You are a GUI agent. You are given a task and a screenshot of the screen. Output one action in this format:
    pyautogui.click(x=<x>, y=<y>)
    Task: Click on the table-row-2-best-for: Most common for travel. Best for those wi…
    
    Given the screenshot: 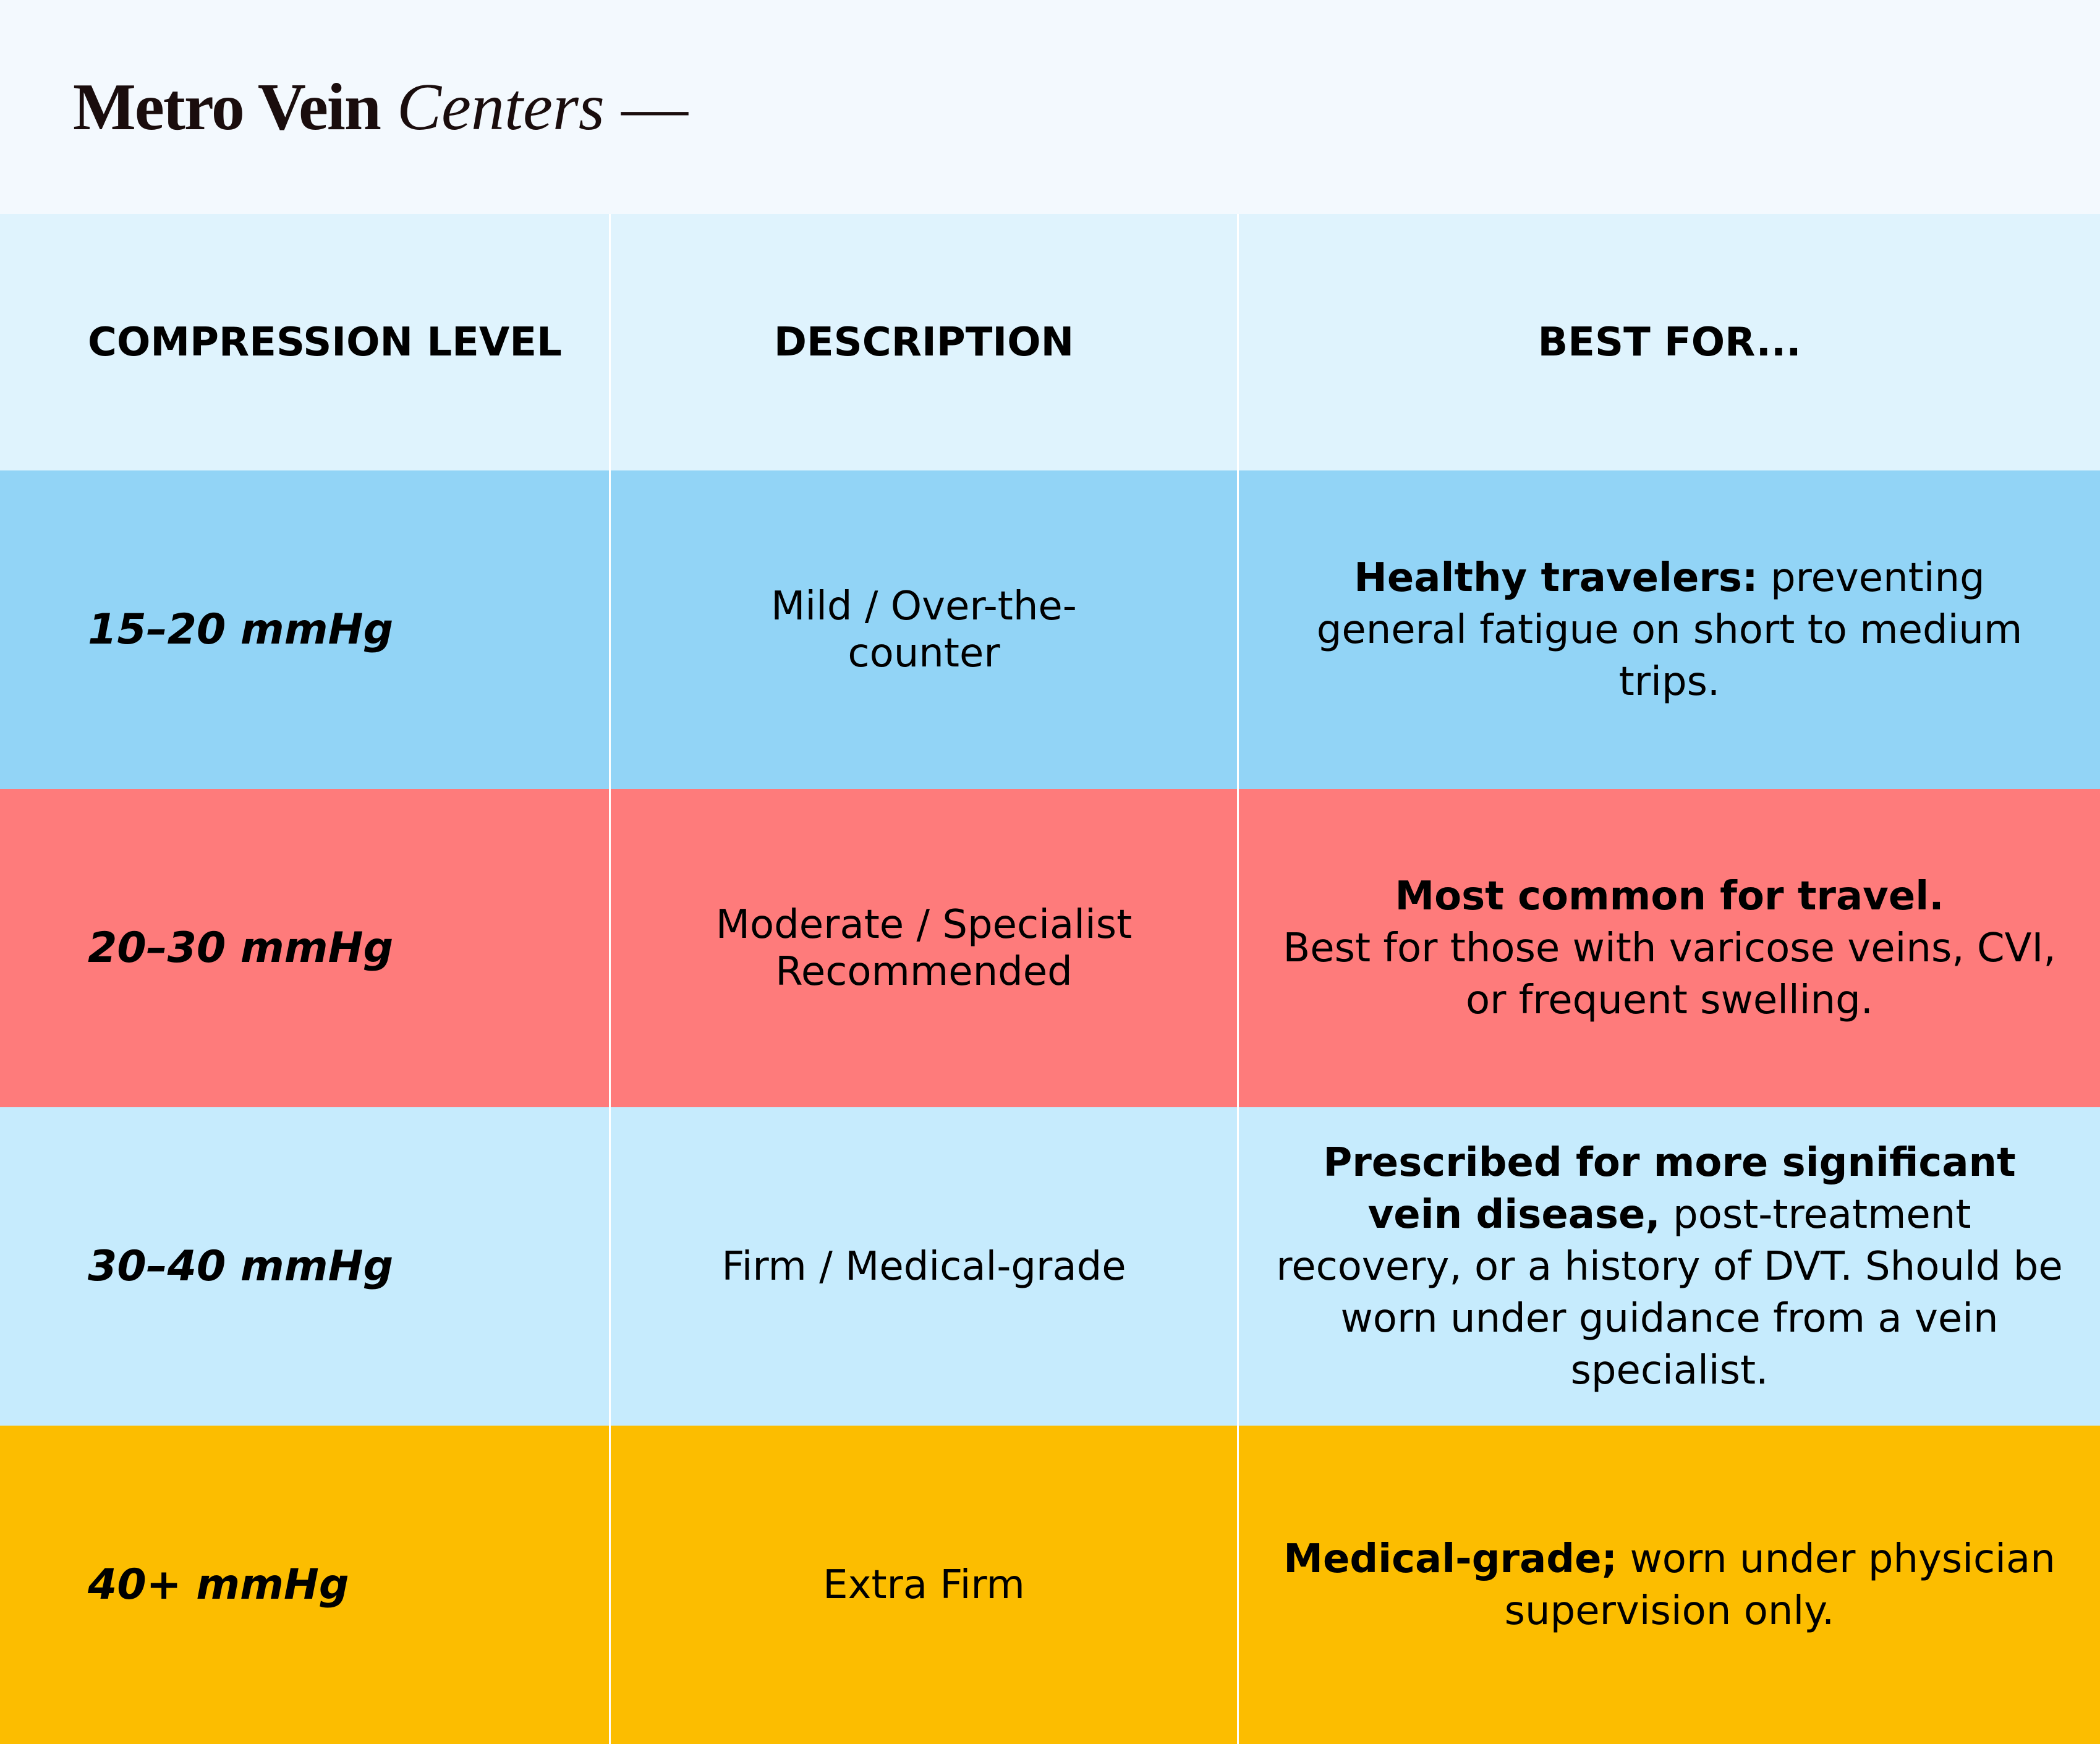 What is the action you would take?
    pyautogui.click(x=1669, y=948)
    